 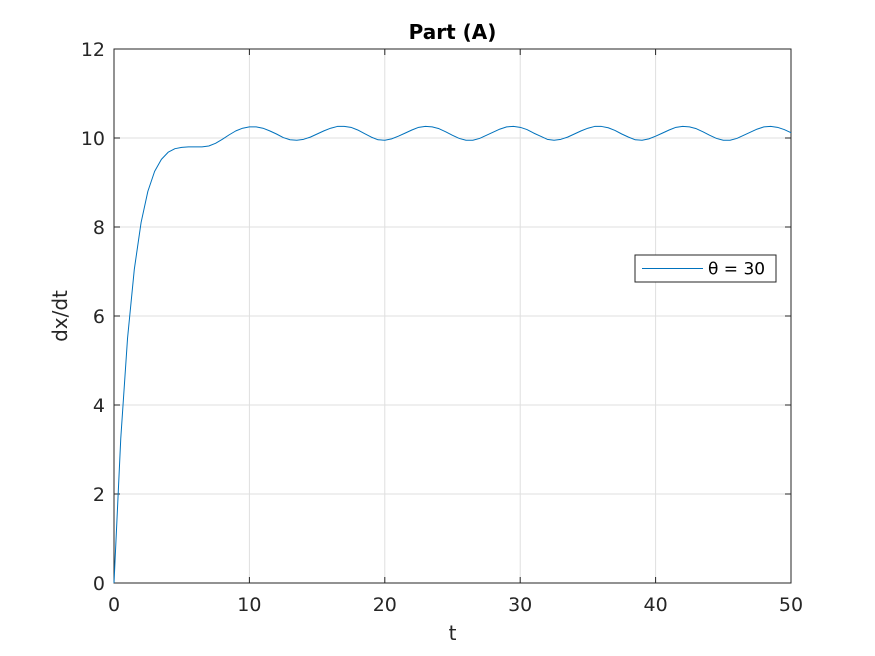 I want to click on legend-label: θ = 30, so click(x=736, y=270).